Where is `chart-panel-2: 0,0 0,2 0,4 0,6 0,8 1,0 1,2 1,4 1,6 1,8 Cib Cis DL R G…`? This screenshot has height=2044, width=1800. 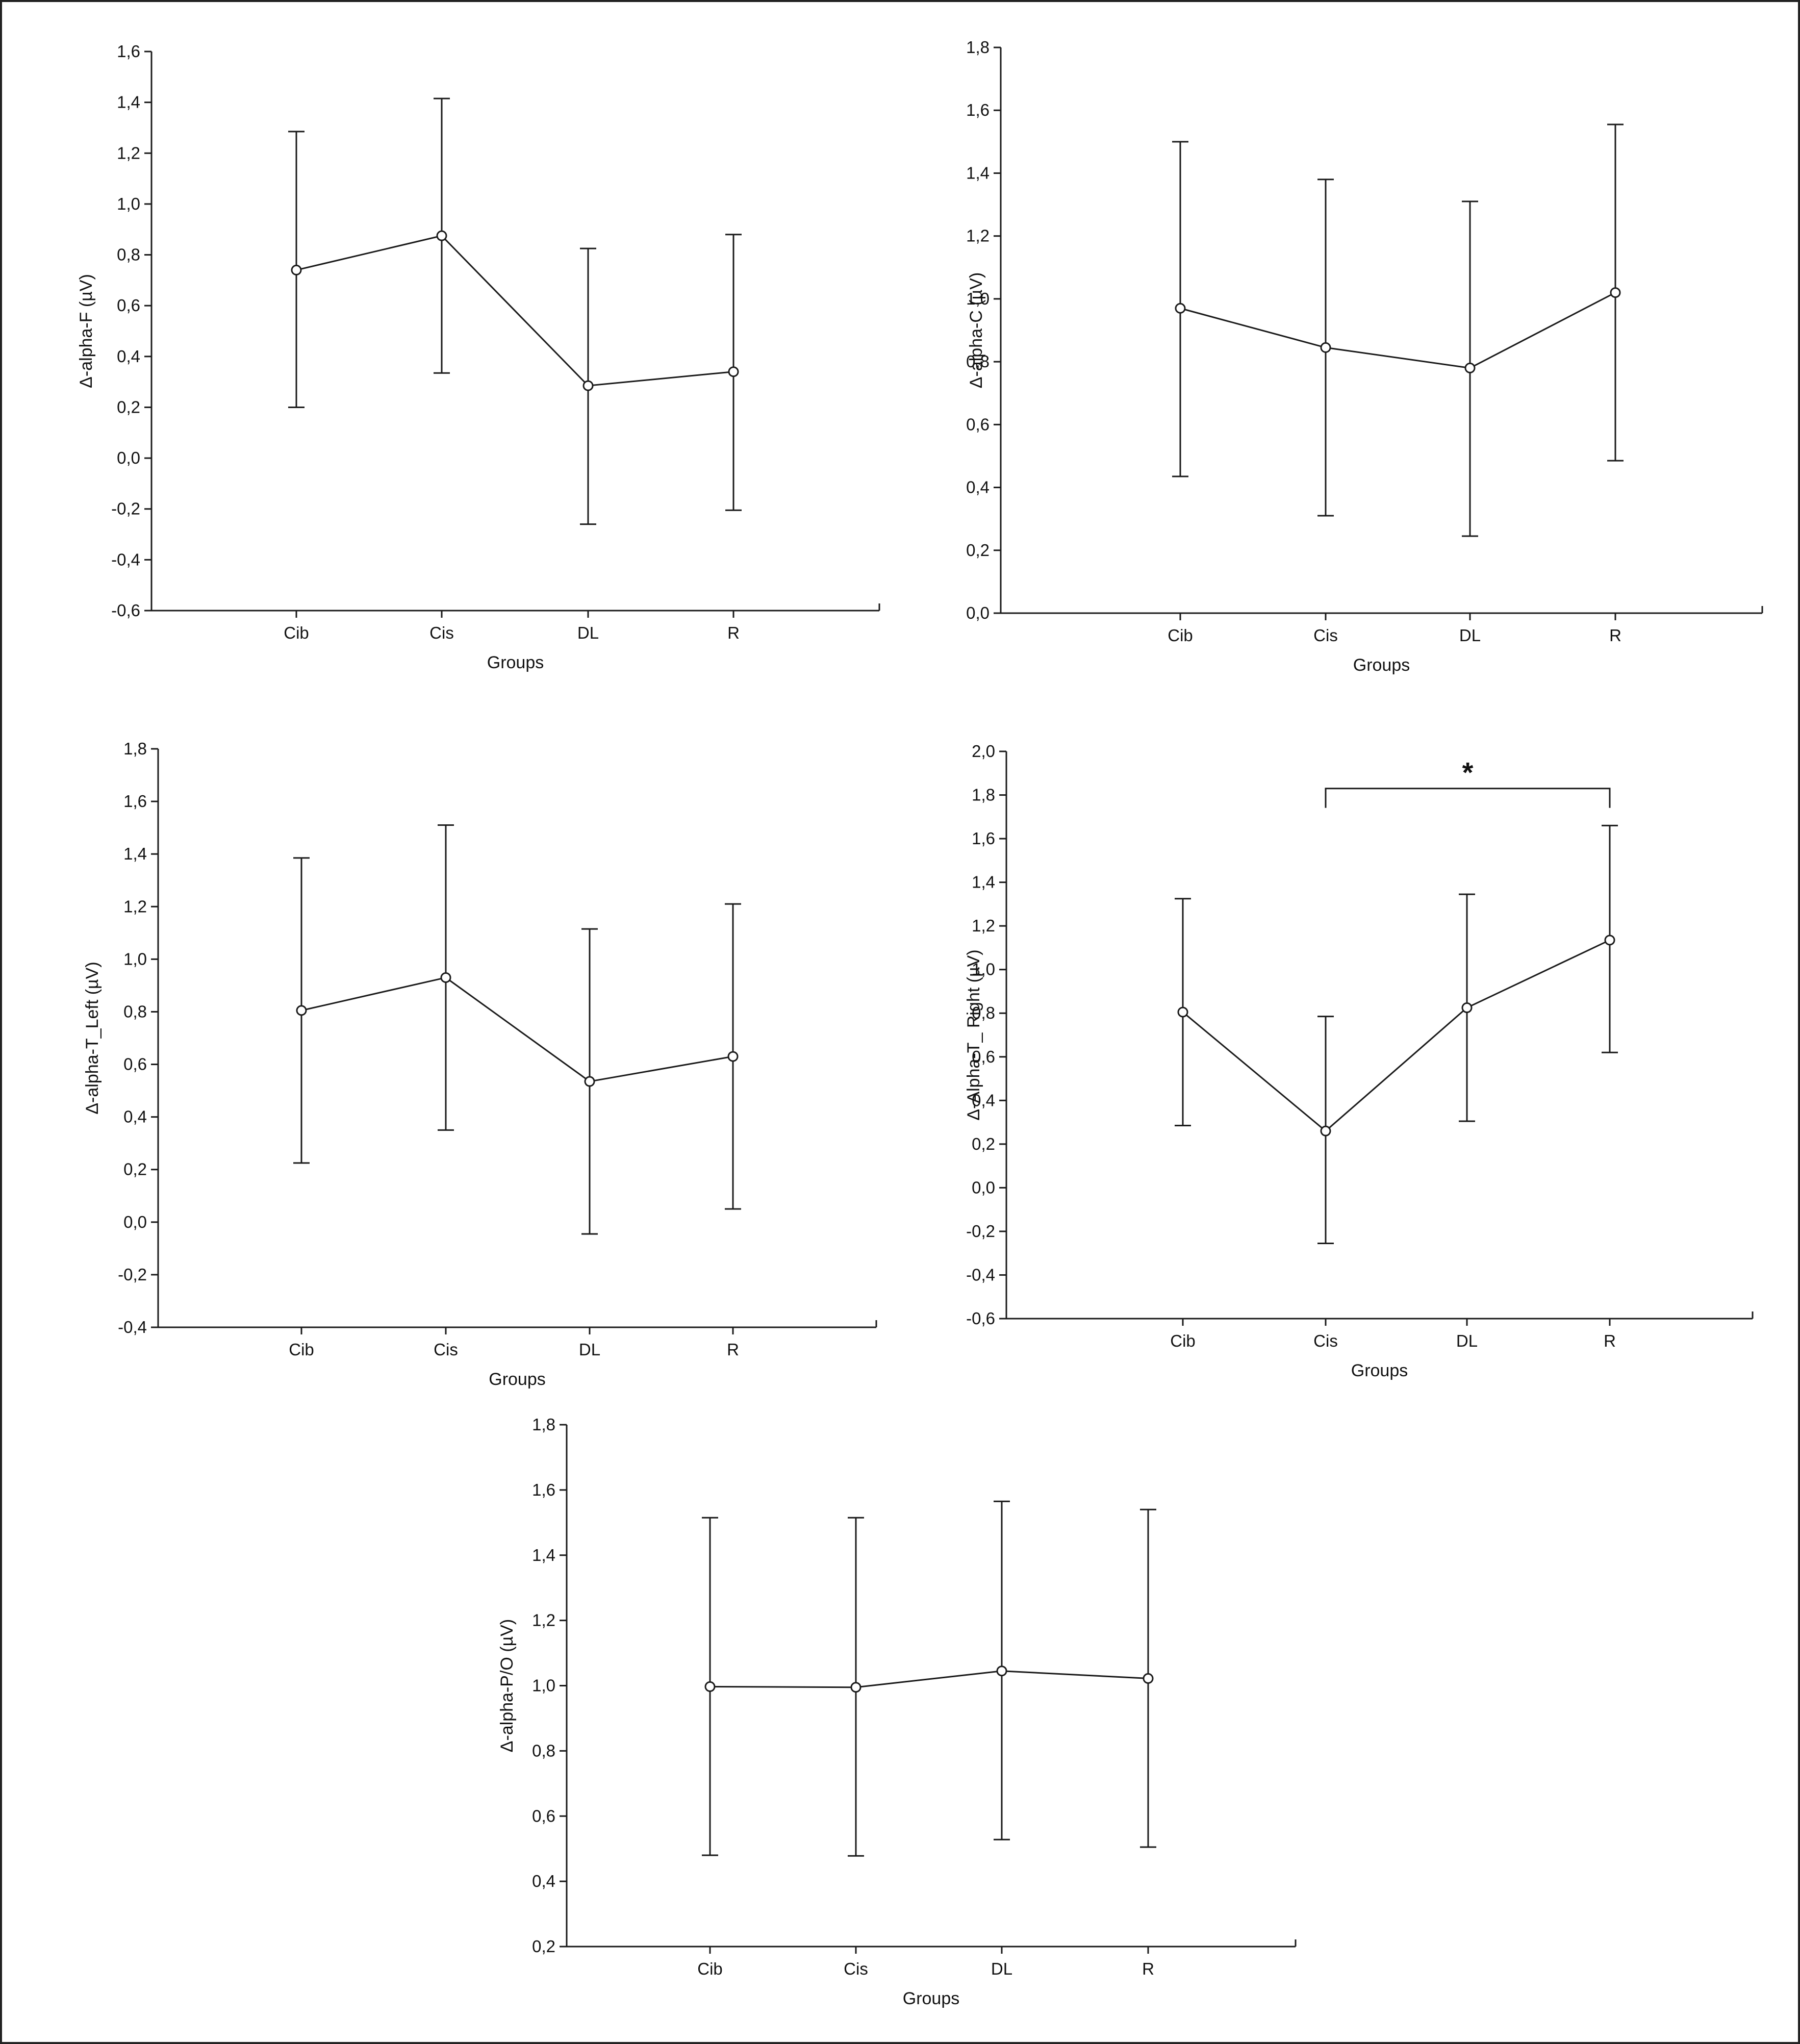
chart-panel-2: 0,0 0,2 0,4 0,6 0,8 1,0 1,2 1,4 1,6 1,8 Cib Cis DL R G… is located at coordinates (1364, 356).